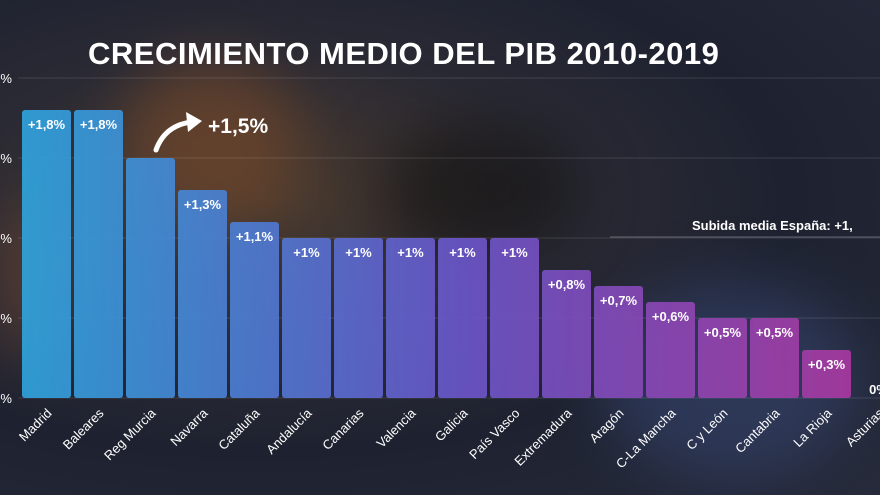 This screenshot has width=880, height=495. What do you see at coordinates (6, 238) in the screenshot?
I see `y-tick-label: 1%` at bounding box center [6, 238].